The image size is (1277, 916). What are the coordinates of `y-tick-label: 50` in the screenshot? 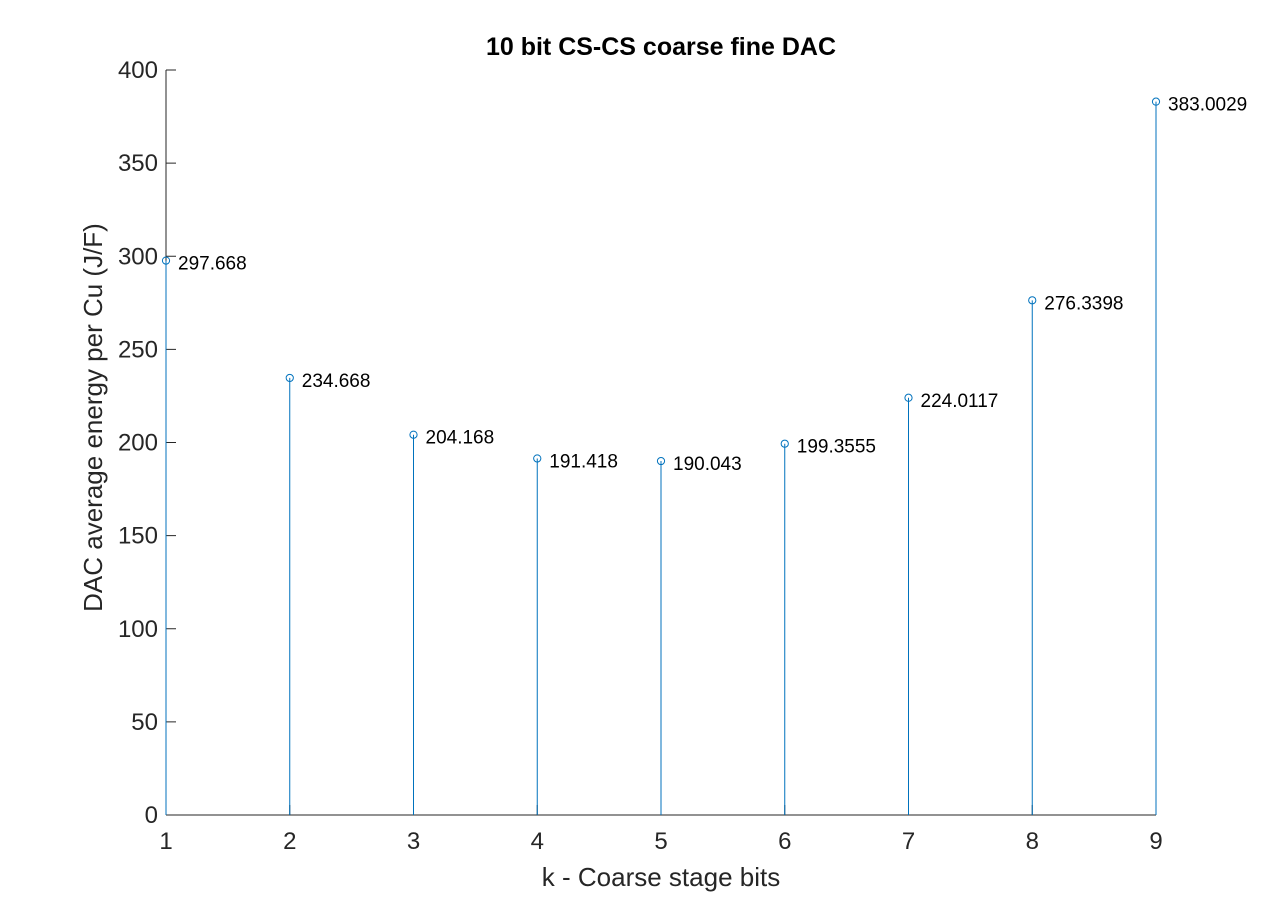 It's located at (144, 722).